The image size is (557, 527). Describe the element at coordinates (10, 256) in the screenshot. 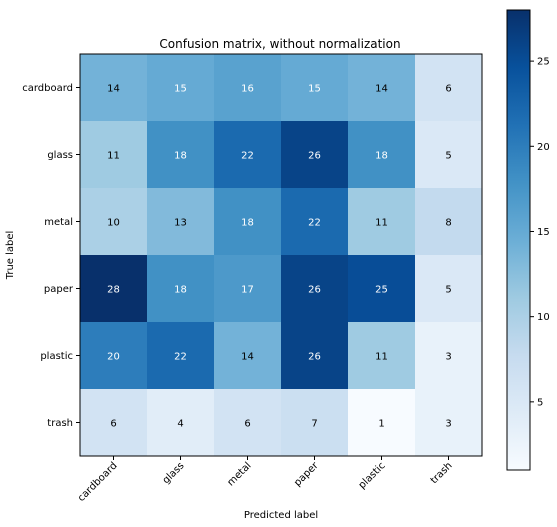

I see `y-axis-label: True label` at that location.